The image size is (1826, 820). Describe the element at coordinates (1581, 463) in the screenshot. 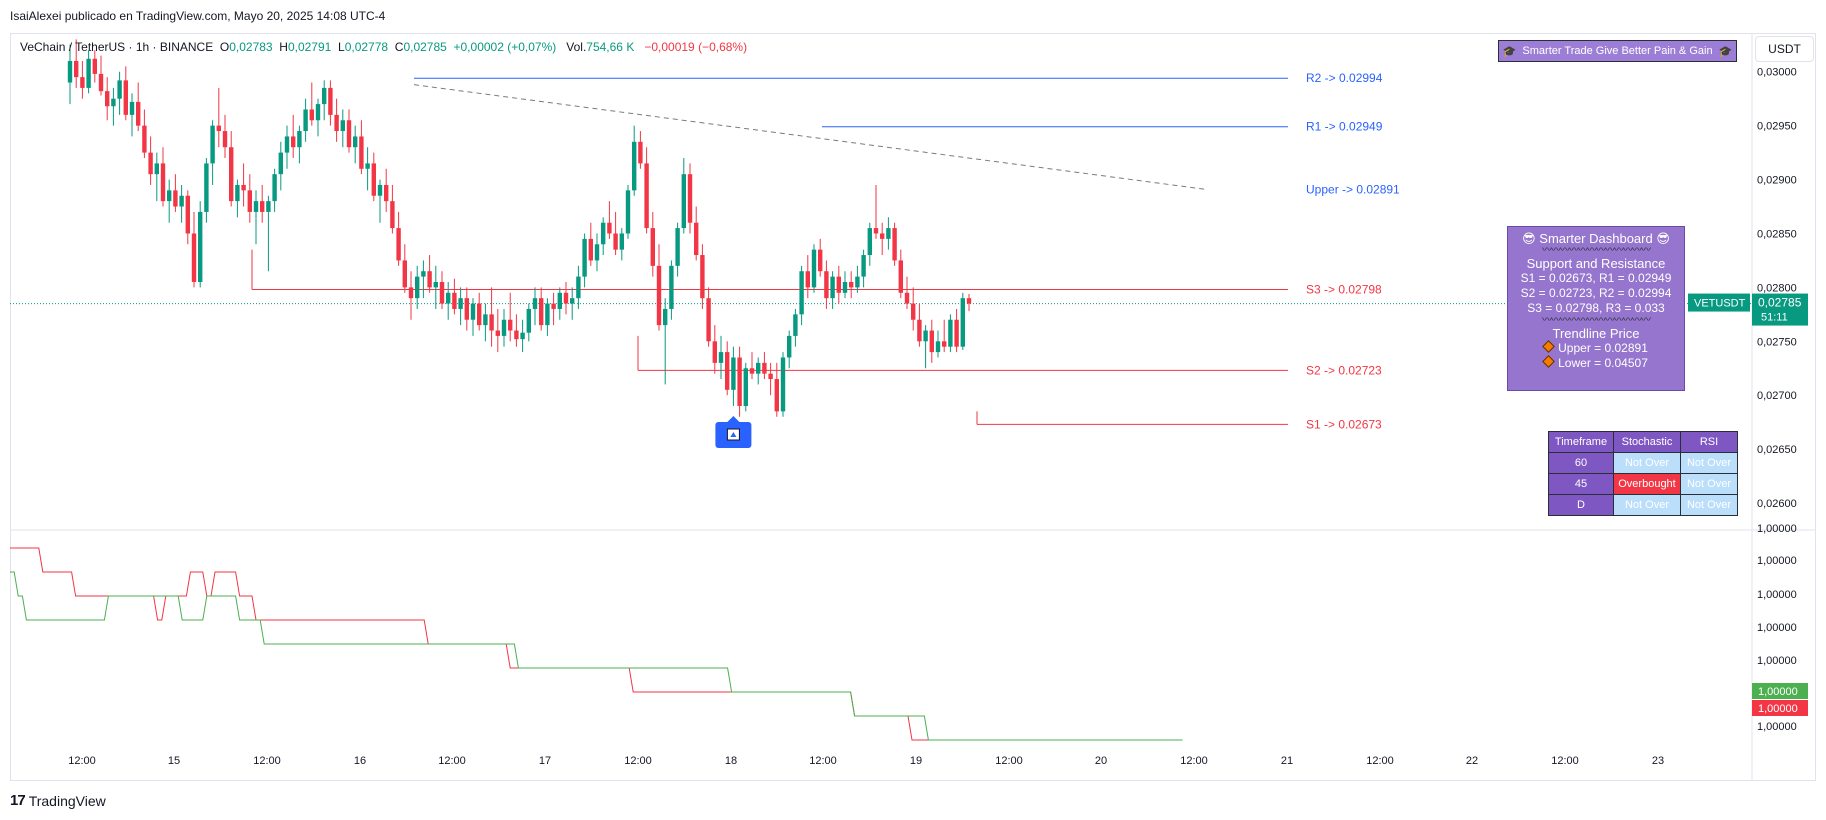

I see `timeframe-cell: 60` at that location.